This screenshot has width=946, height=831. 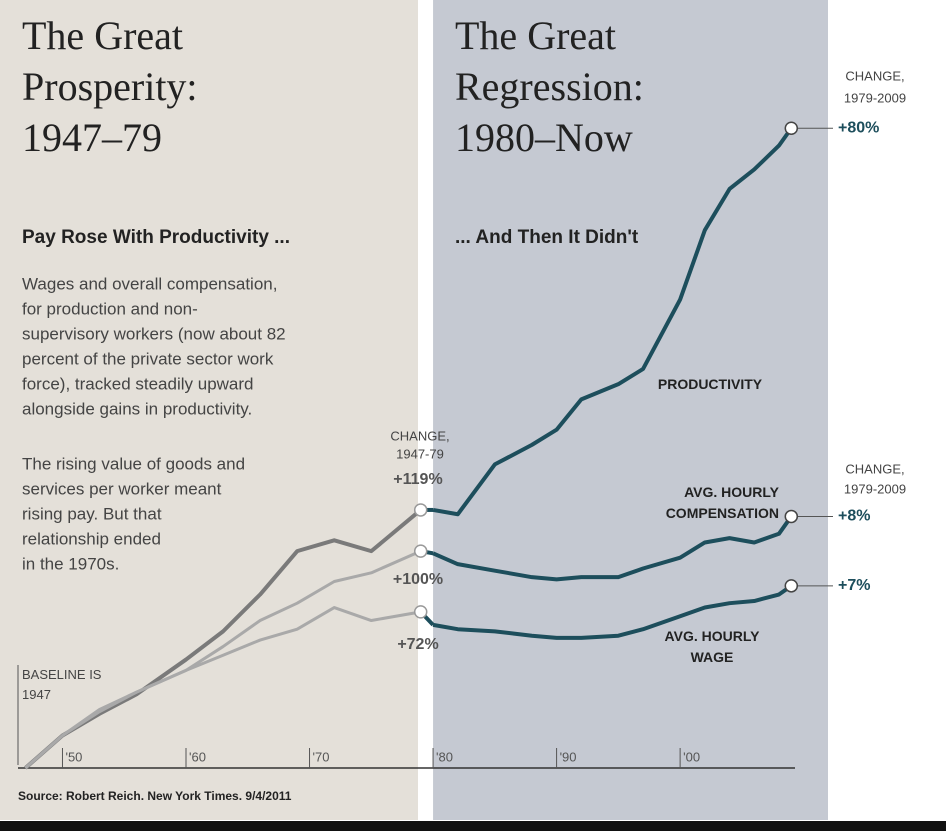 What do you see at coordinates (92, 137) in the screenshot?
I see `panel-title: 1947–79` at bounding box center [92, 137].